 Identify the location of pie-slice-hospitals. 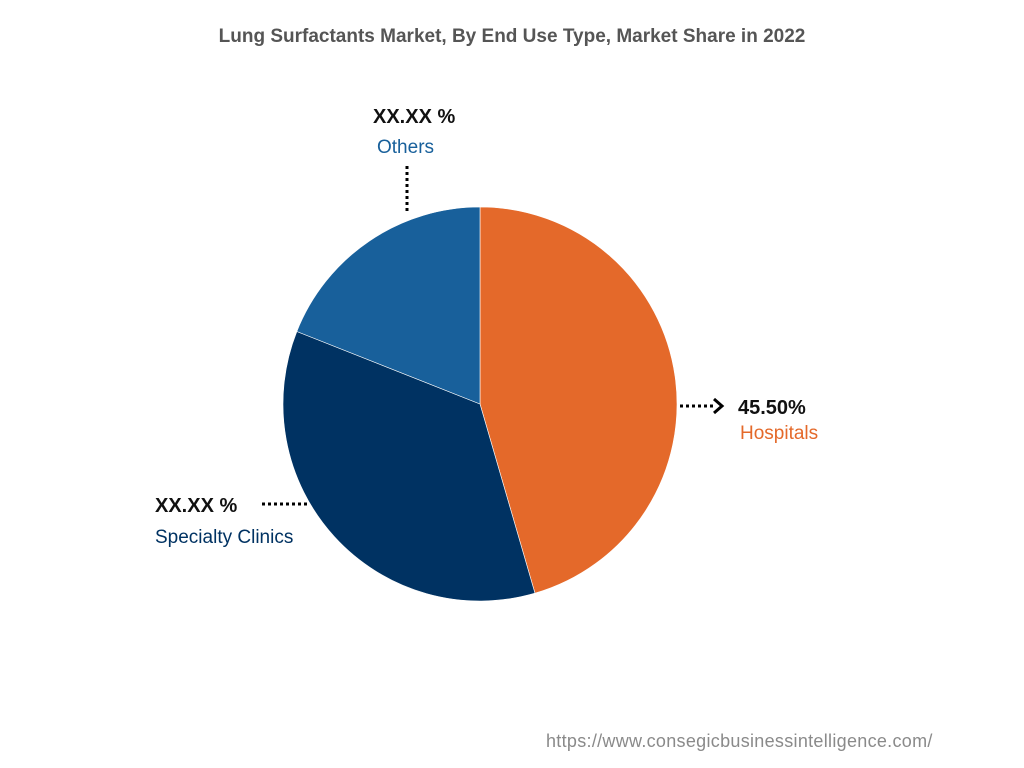
(578, 400).